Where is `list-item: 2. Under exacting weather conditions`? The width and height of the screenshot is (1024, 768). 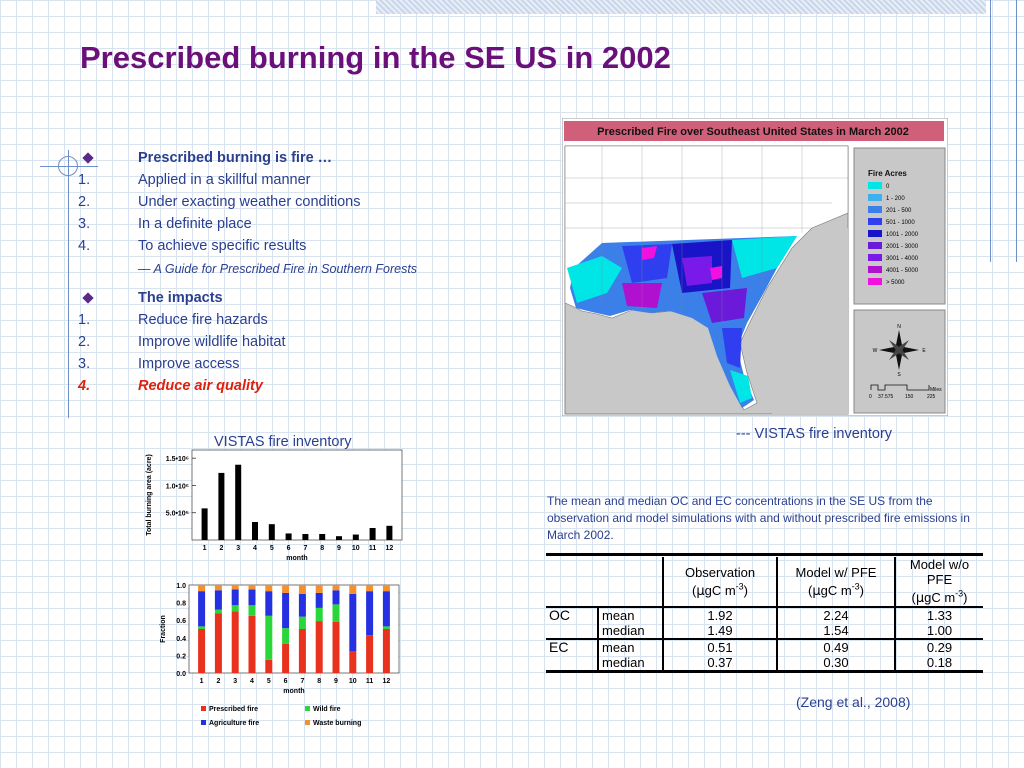
list-item: 2. Under exacting weather conditions is located at coordinates (282, 205).